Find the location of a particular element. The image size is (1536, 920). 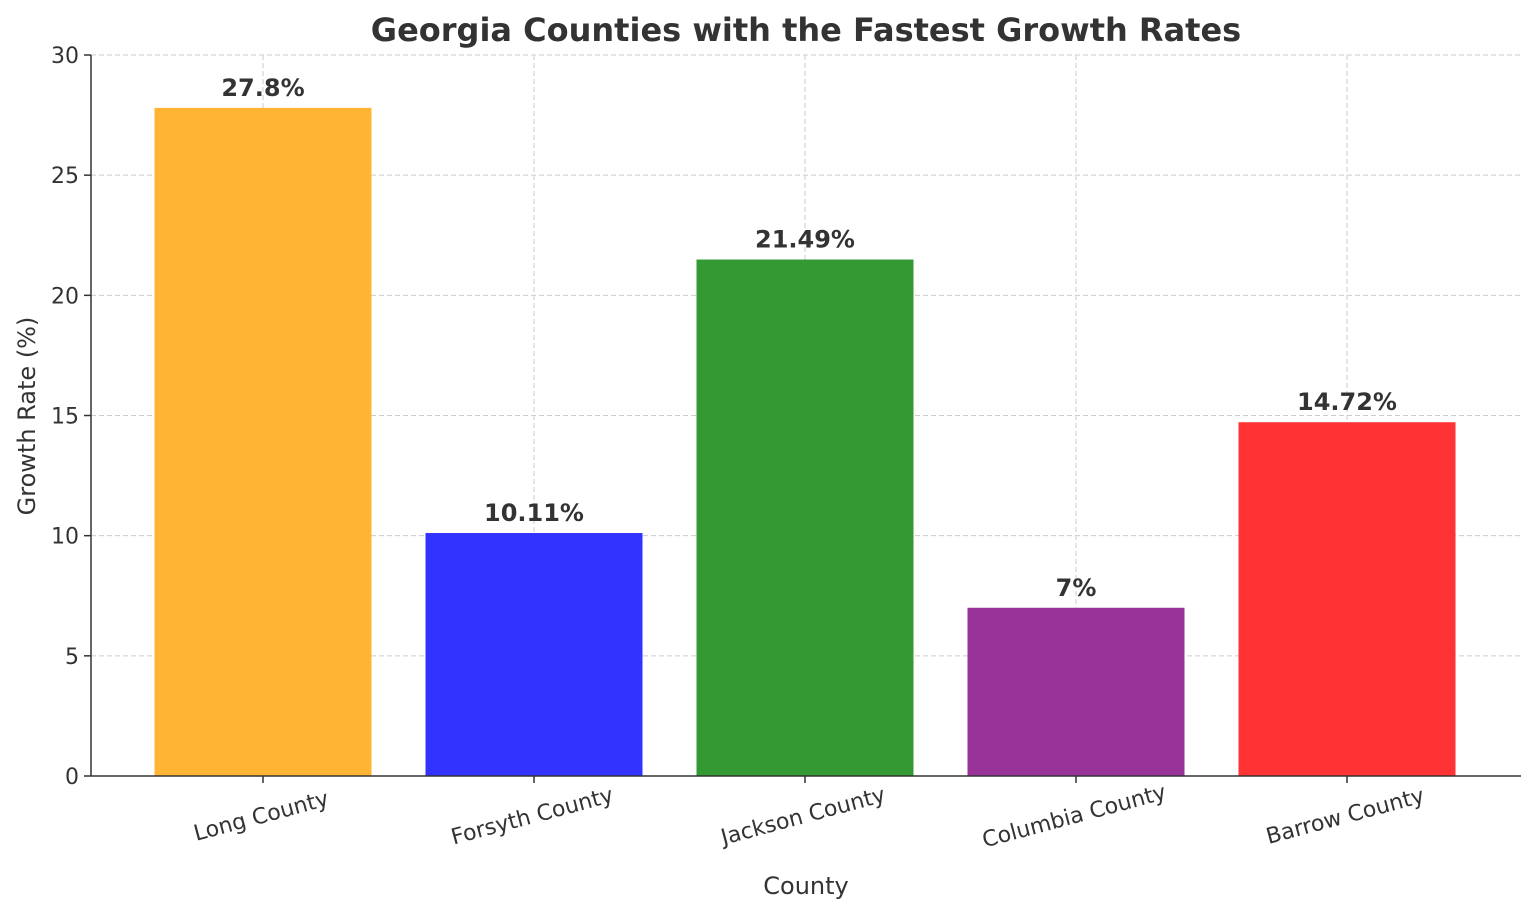

data-label: 21.49% is located at coordinates (805, 240).